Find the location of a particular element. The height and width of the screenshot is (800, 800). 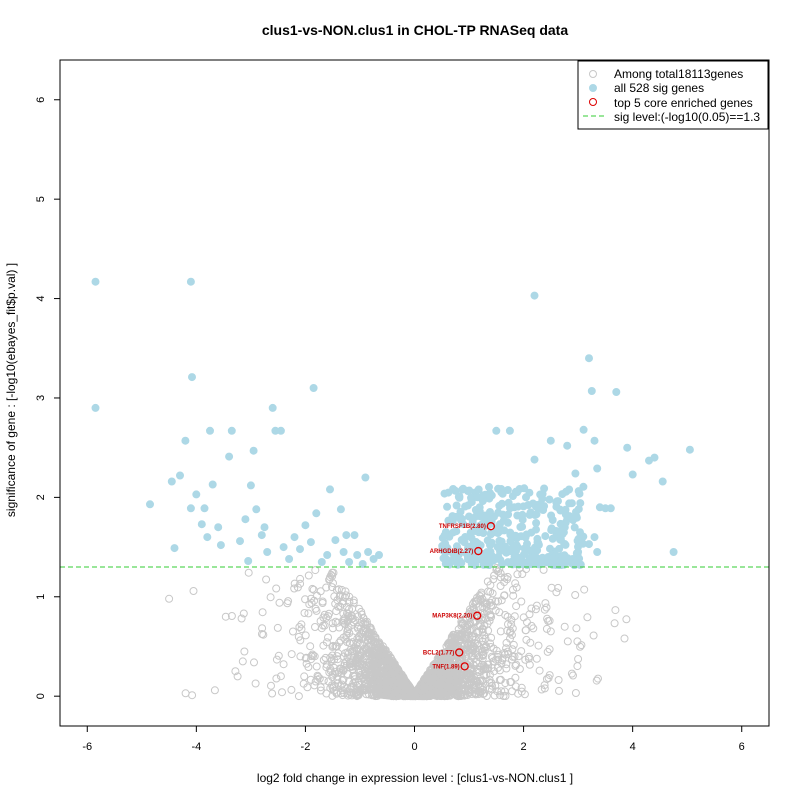

legend-label-sig: all 528 sig genes is located at coordinates (659, 88).